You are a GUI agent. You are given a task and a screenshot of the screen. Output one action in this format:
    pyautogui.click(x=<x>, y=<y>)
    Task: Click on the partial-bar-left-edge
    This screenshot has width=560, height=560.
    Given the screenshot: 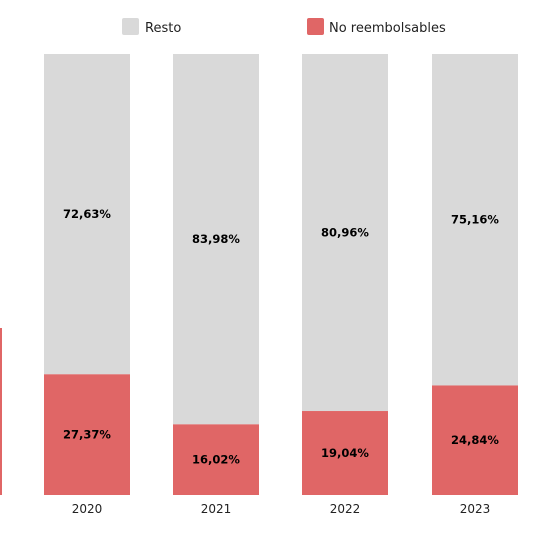 What is the action you would take?
    pyautogui.click(x=1, y=411)
    